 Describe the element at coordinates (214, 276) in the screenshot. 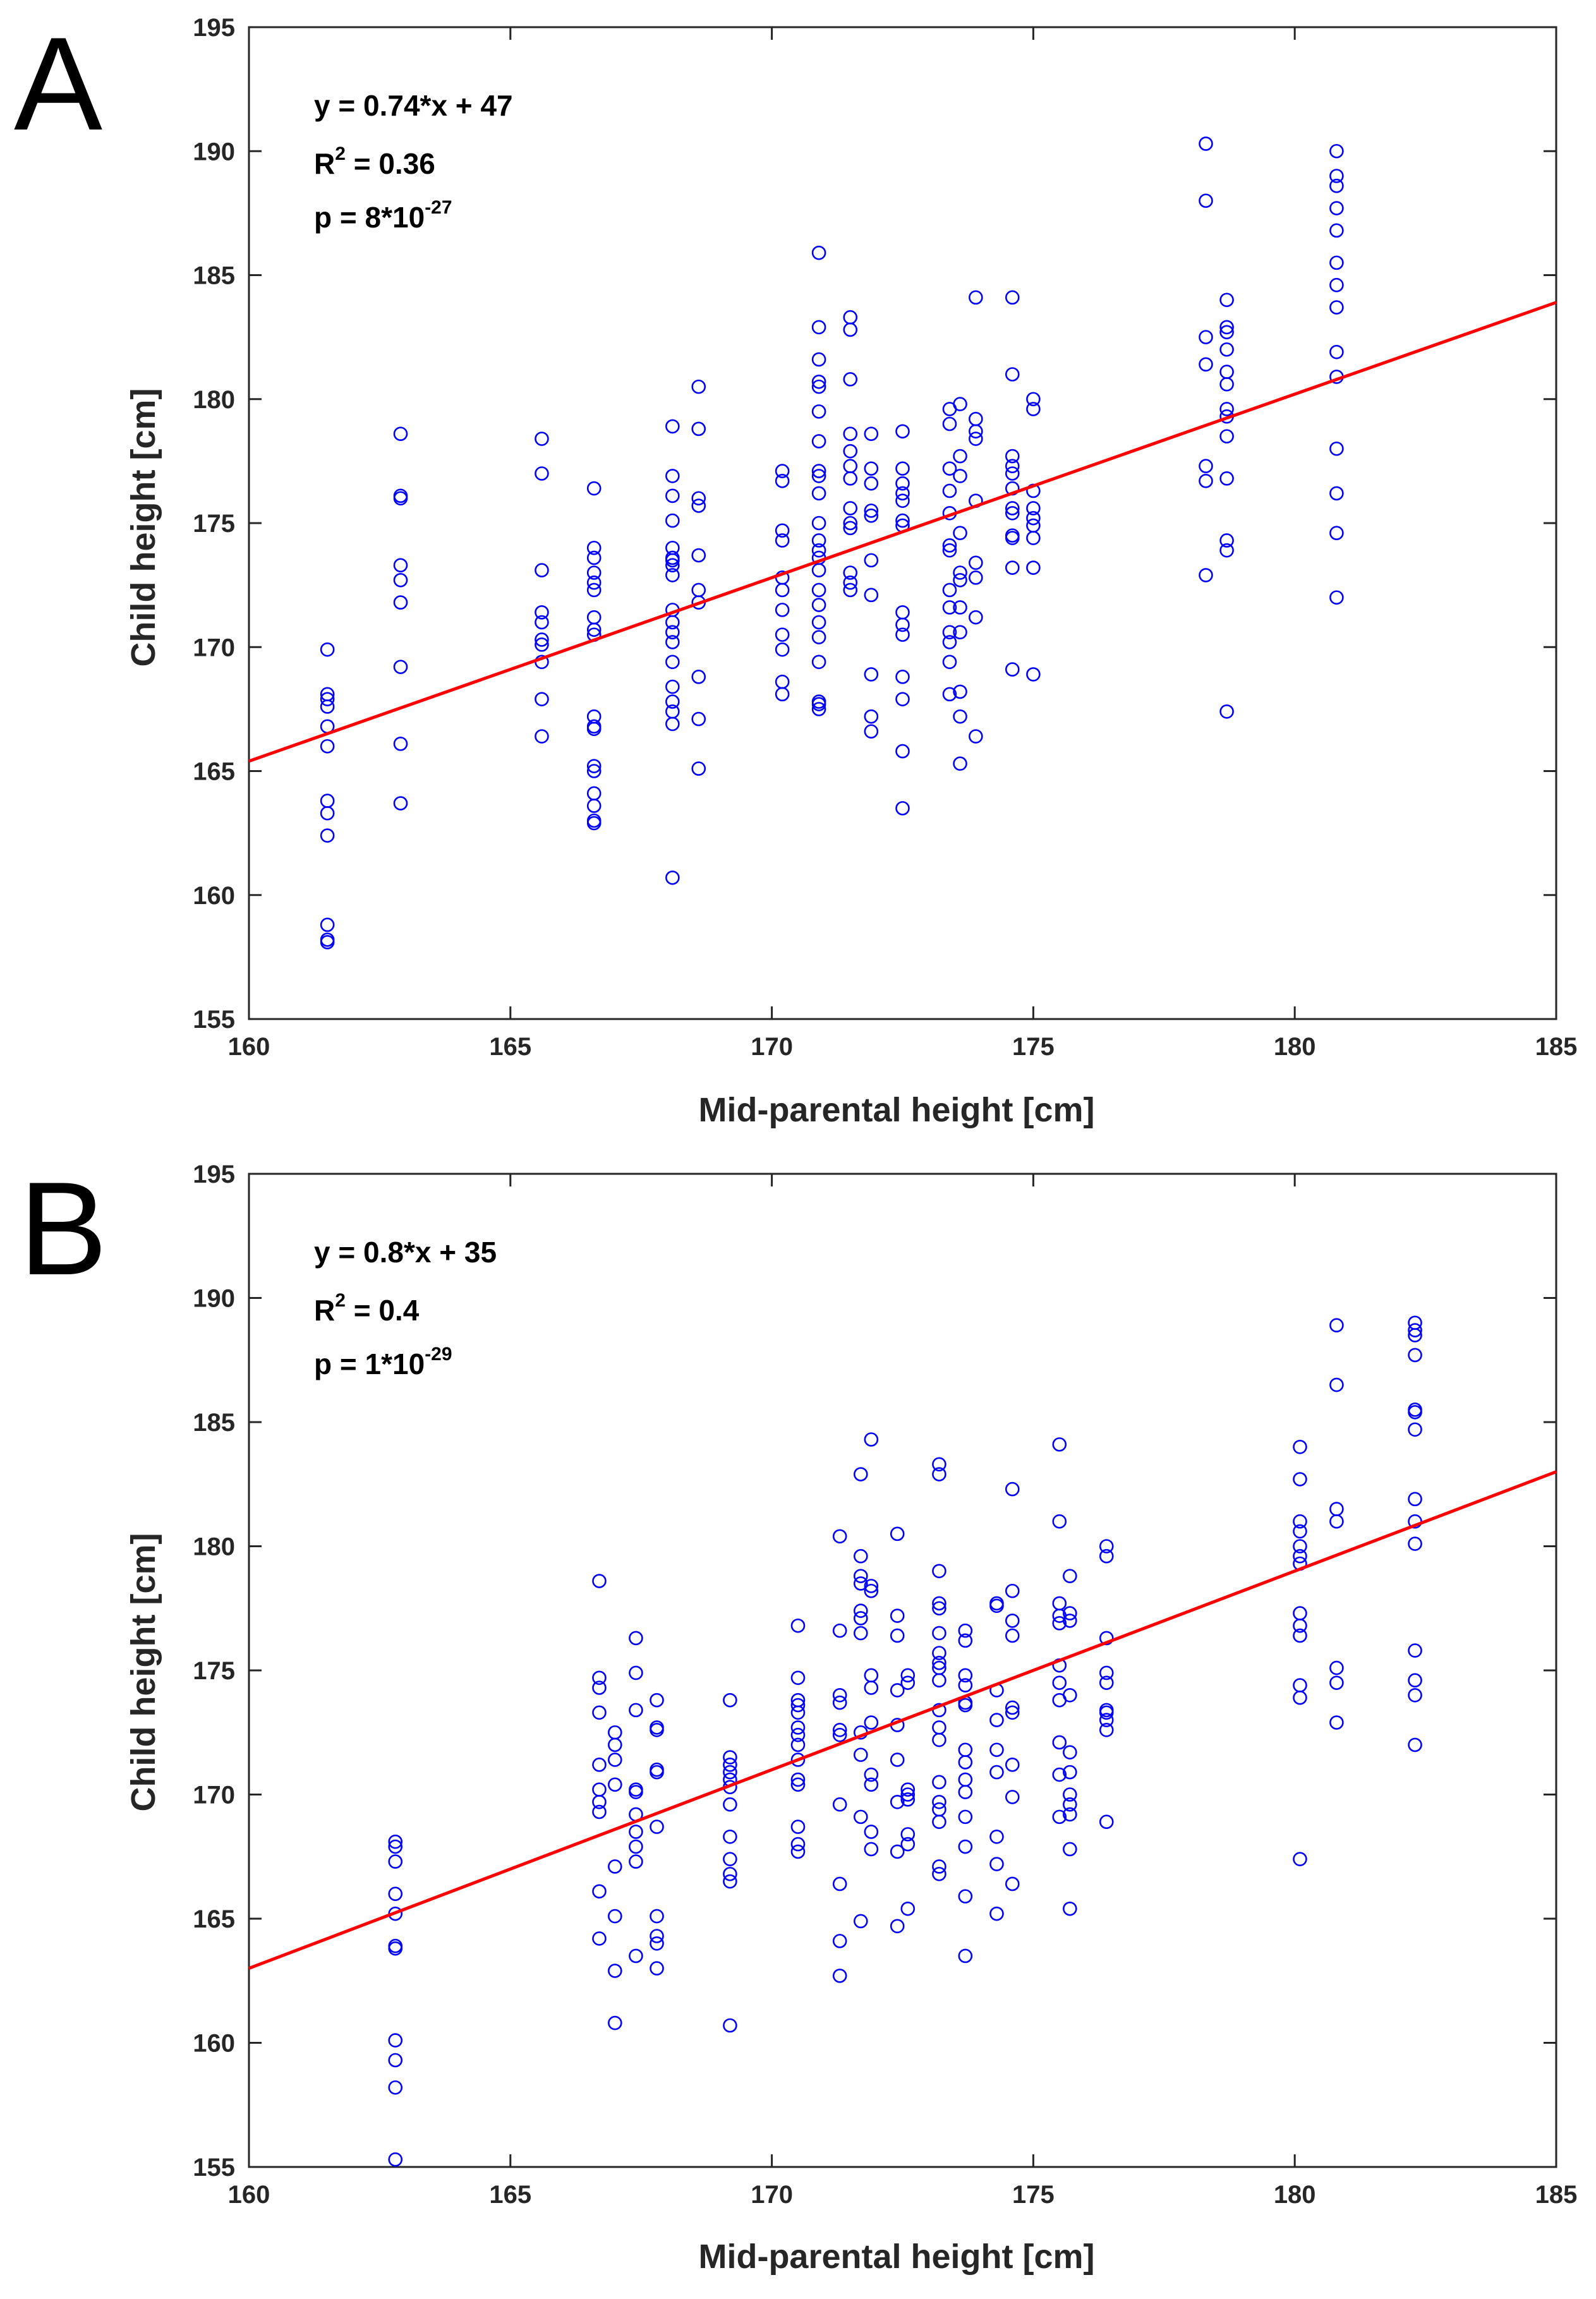

I see `panel-a-y-tick-label: 185` at that location.